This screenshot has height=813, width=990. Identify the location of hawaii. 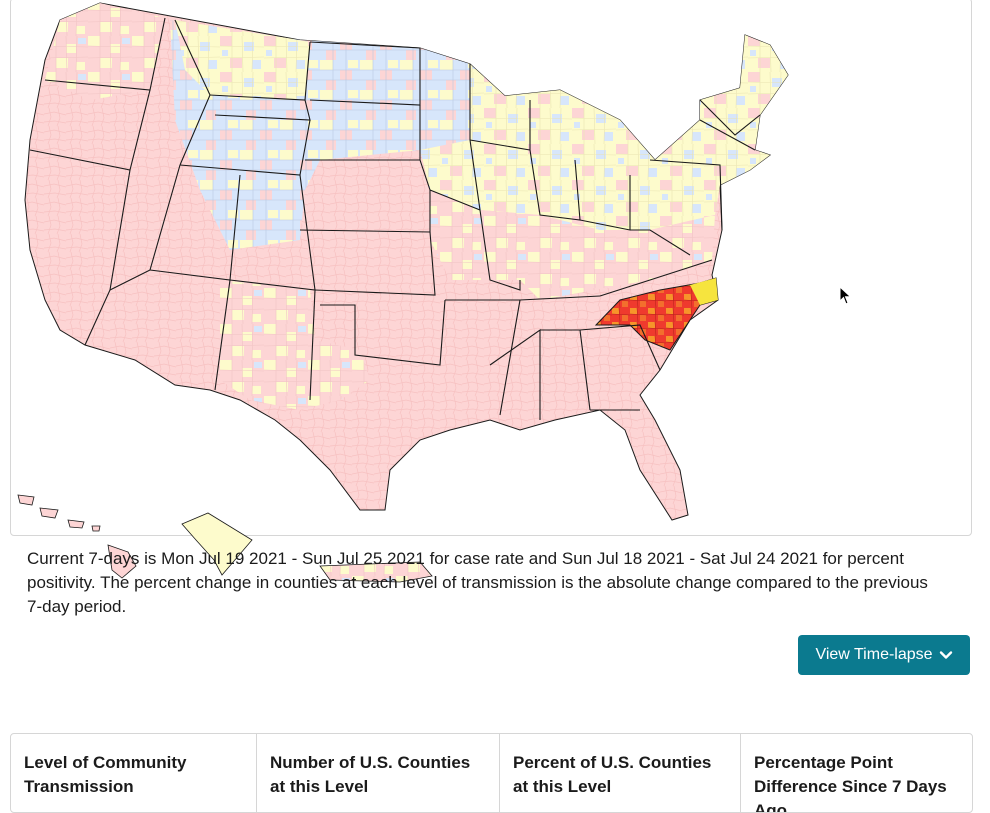
(77, 536).